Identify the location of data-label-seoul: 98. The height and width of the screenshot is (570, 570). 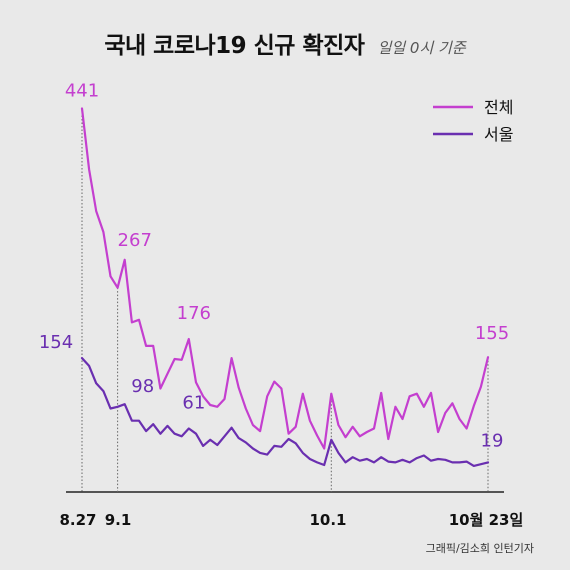
(142, 386).